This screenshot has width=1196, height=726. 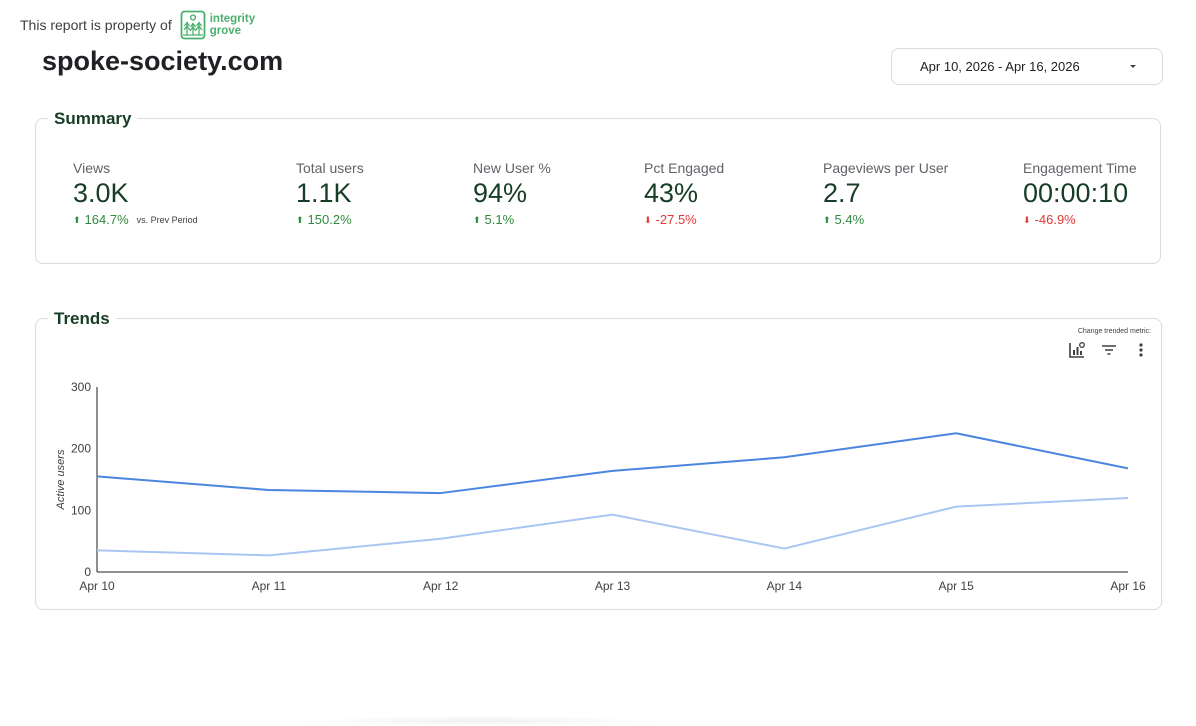 What do you see at coordinates (1128, 586) in the screenshot?
I see `x-tick-label: Apr 16` at bounding box center [1128, 586].